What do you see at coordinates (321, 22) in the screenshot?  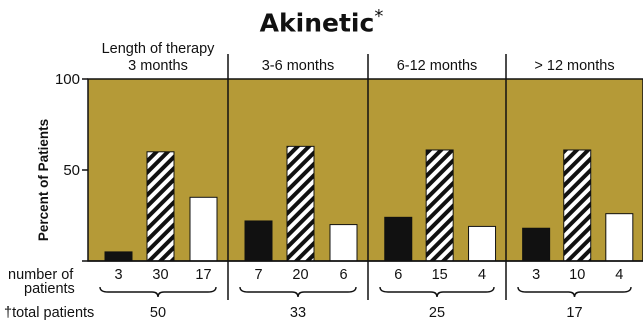 I see `chart-title: Akinetic*` at bounding box center [321, 22].